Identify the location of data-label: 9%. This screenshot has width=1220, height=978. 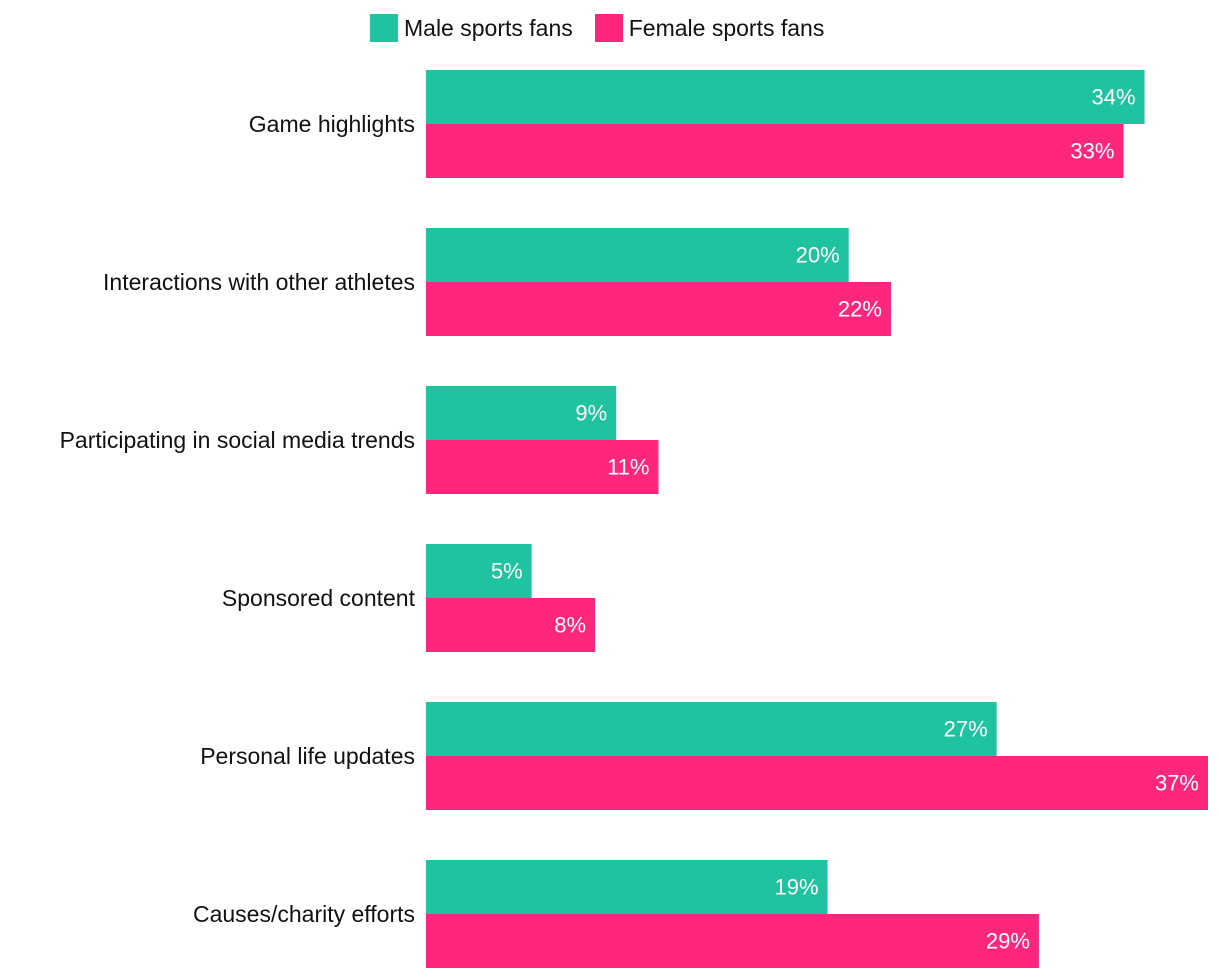
(591, 413).